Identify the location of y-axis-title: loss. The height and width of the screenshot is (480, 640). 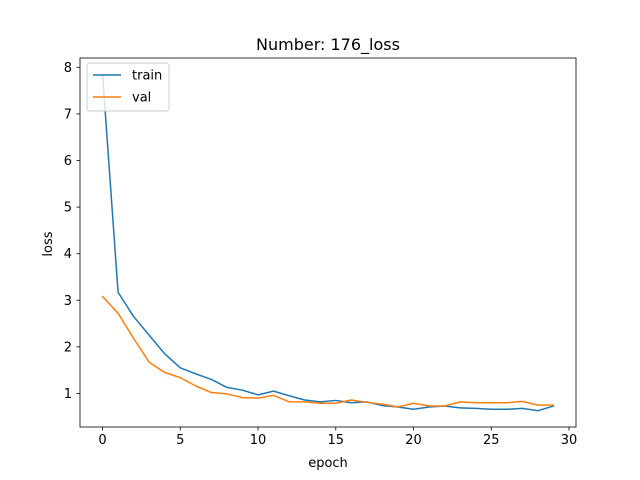
(48, 243).